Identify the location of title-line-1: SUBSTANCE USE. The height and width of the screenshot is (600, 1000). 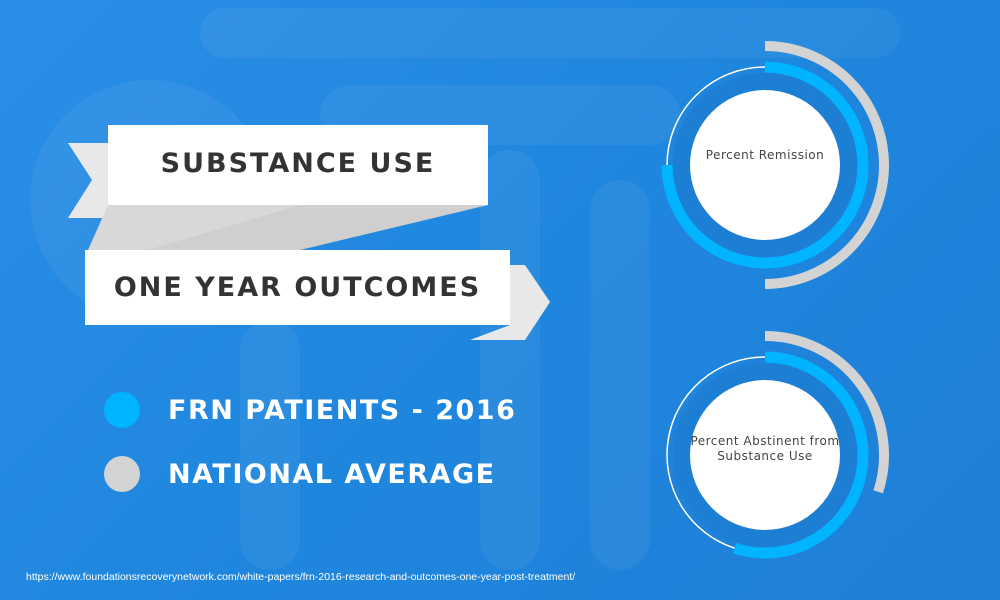
(298, 163).